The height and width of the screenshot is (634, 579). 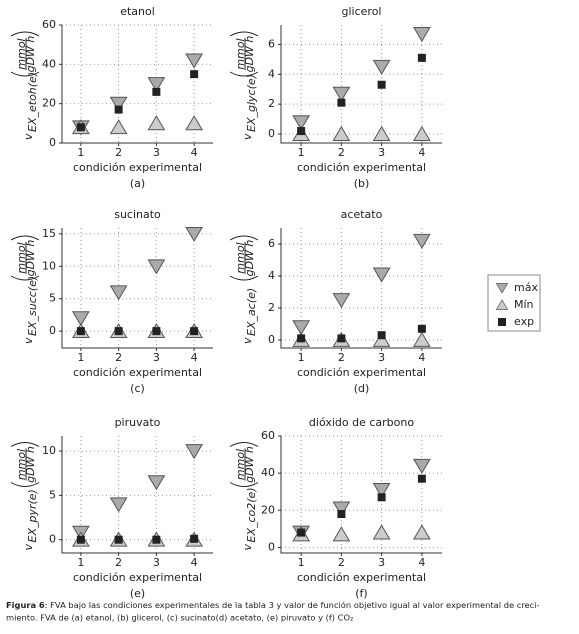 What do you see at coordinates (362, 11) in the screenshot?
I see `chart-title: glicerol` at bounding box center [362, 11].